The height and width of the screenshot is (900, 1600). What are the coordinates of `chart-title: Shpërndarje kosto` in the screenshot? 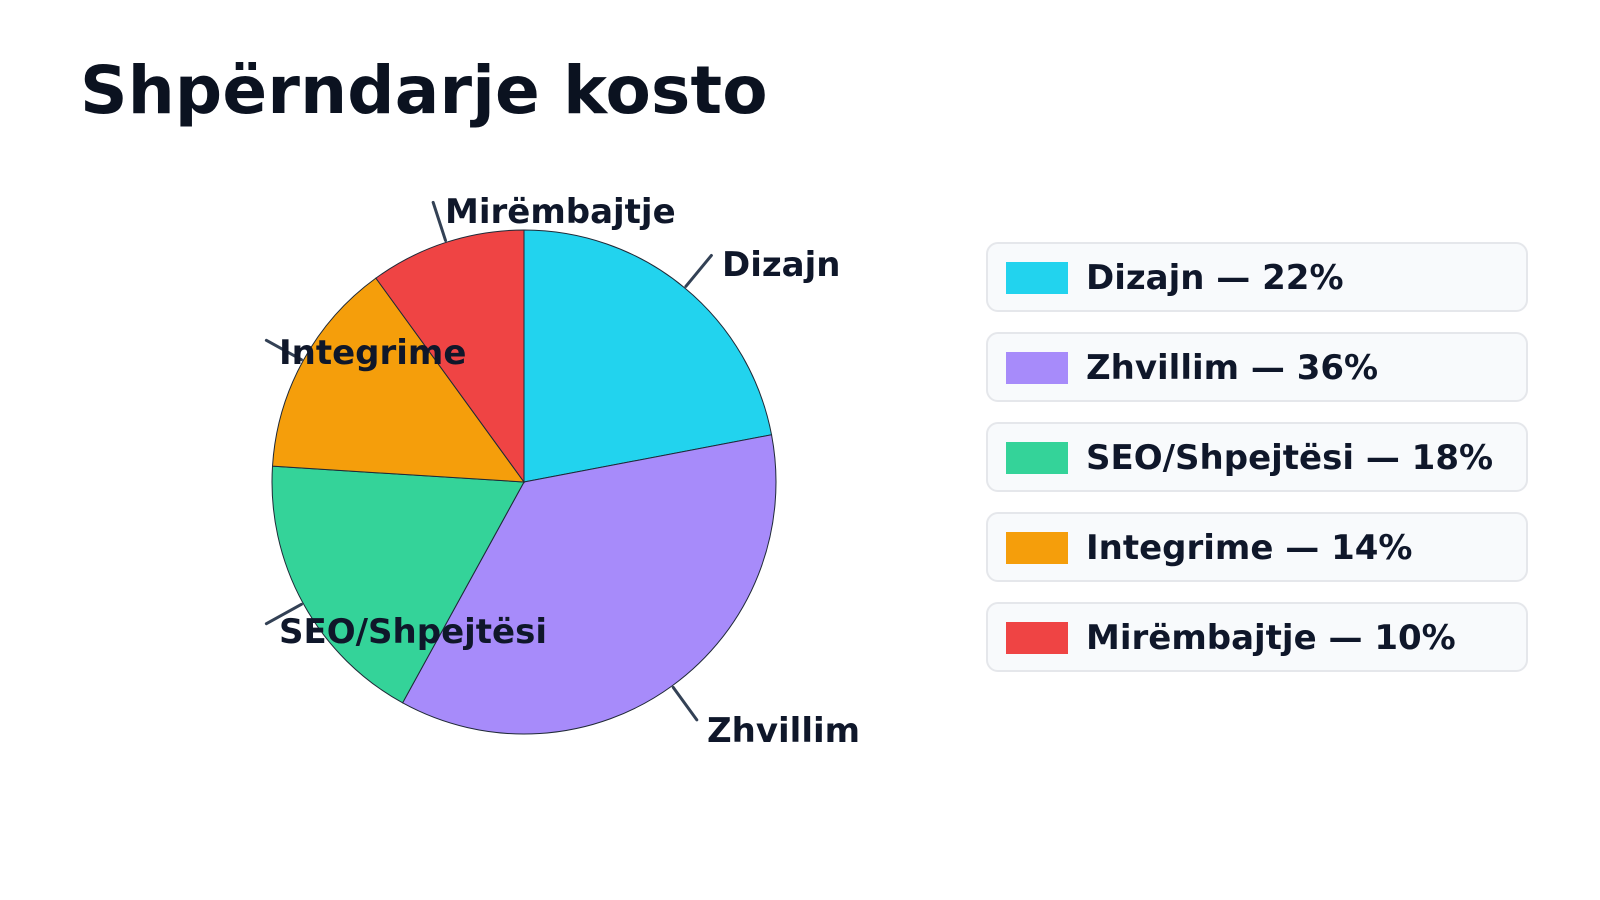 It's located at (424, 90).